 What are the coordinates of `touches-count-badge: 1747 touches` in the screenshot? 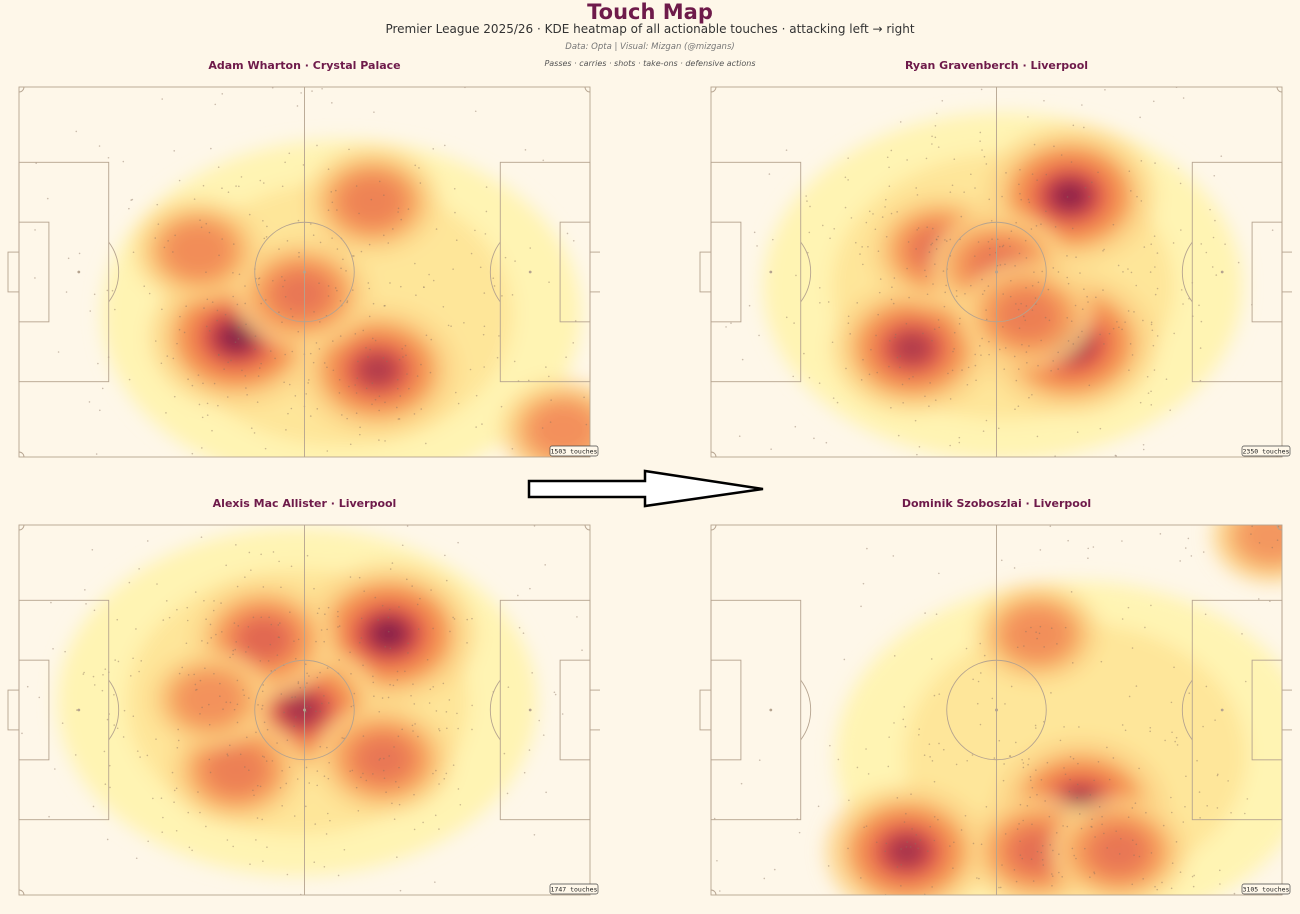 It's located at (574, 889).